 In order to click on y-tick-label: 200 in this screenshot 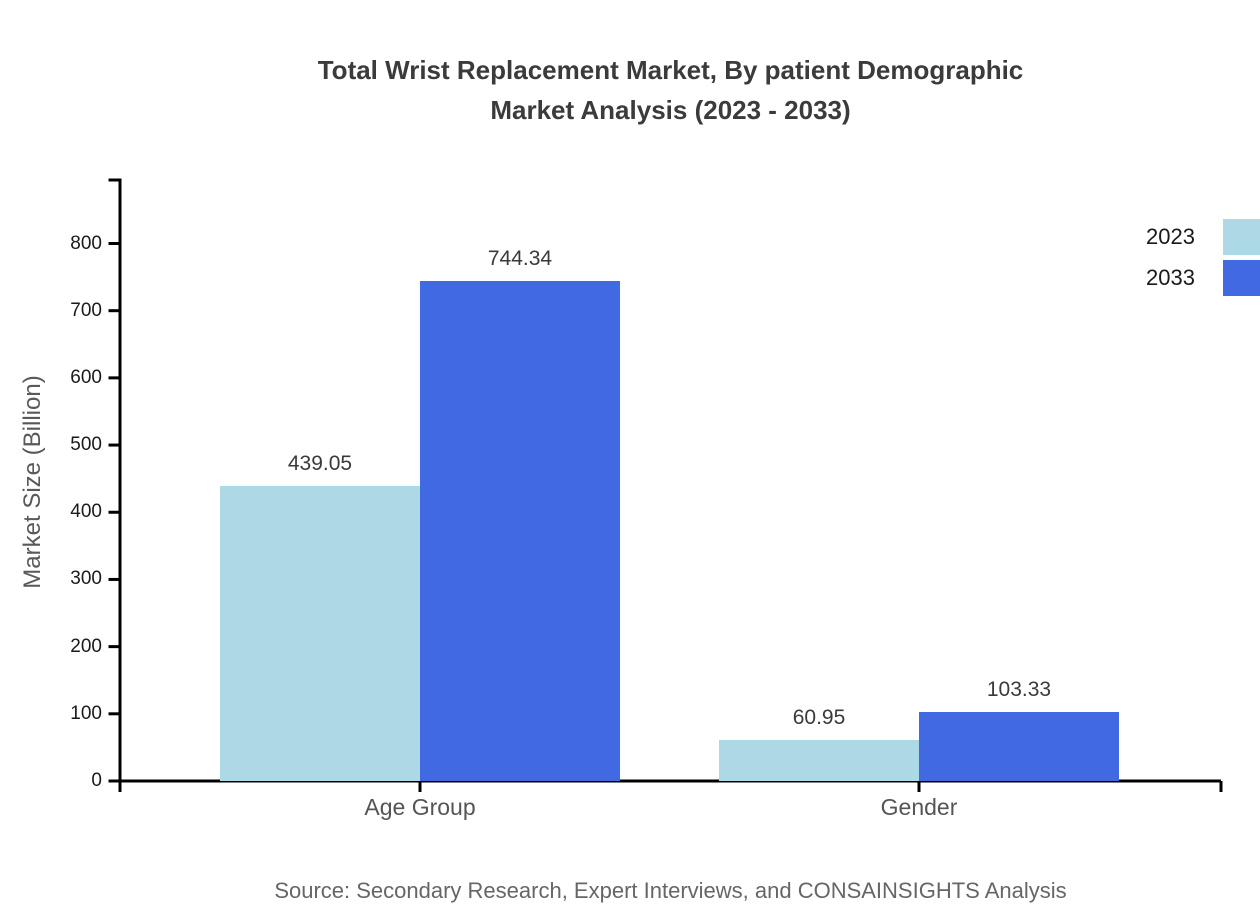, I will do `click(86, 646)`.